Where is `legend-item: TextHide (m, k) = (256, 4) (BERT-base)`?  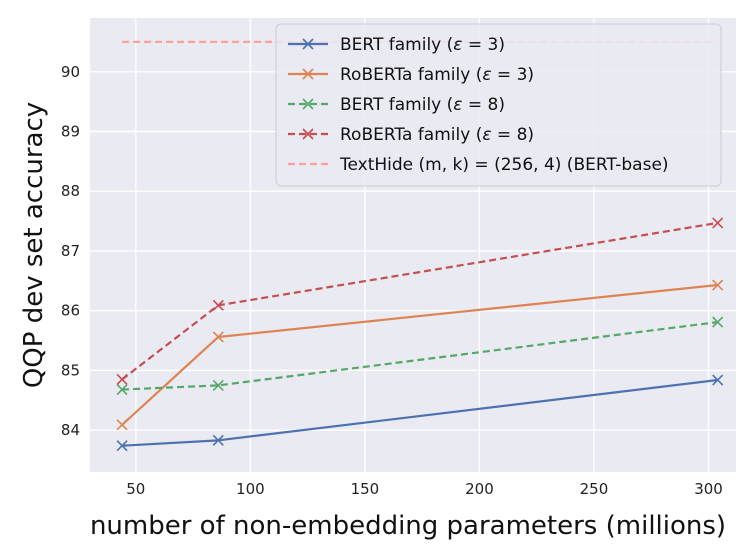 legend-item: TextHide (m, k) = (256, 4) (BERT-base) is located at coordinates (478, 165).